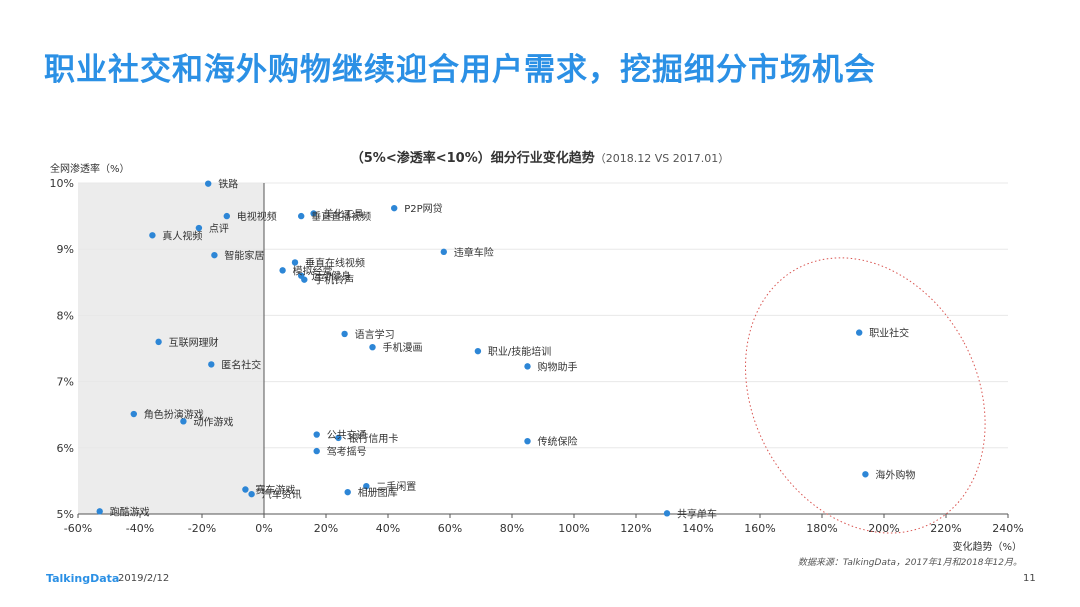 Image resolution: width=1080 pixels, height=607 pixels. What do you see at coordinates (78, 528) in the screenshot?
I see `x-tick-label: -60%` at bounding box center [78, 528].